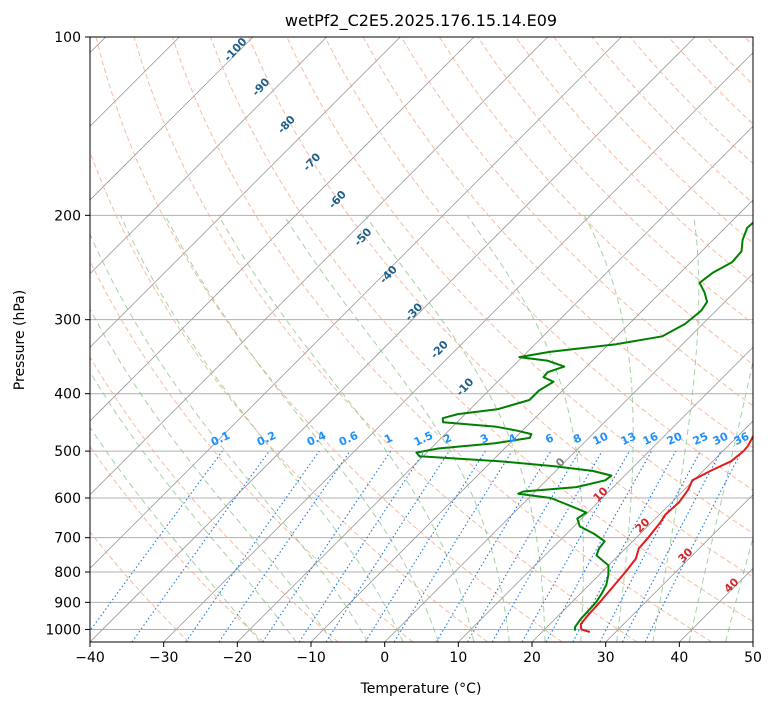 The image size is (775, 708). What do you see at coordinates (67, 539) in the screenshot?
I see `y-tick-label: 700` at bounding box center [67, 539].